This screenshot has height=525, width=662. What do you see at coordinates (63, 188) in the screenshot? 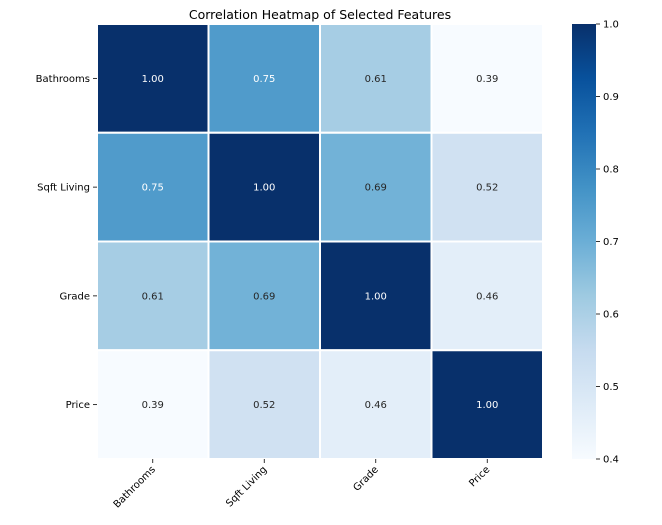
I see `y-tick-label: Sqft Living` at bounding box center [63, 188].